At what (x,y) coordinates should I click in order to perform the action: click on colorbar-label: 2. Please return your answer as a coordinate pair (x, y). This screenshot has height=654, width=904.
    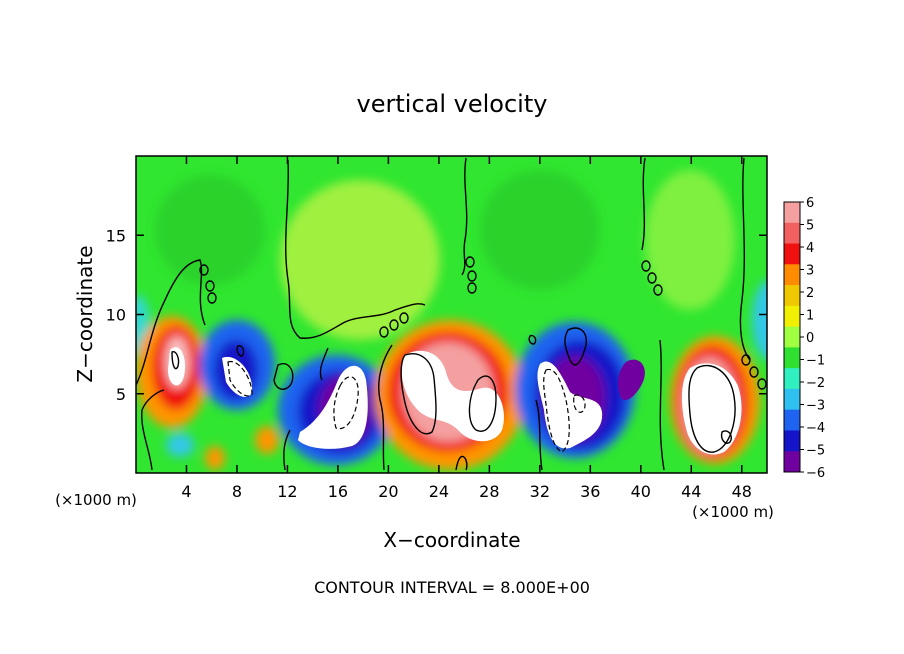
    Looking at the image, I should click on (810, 293).